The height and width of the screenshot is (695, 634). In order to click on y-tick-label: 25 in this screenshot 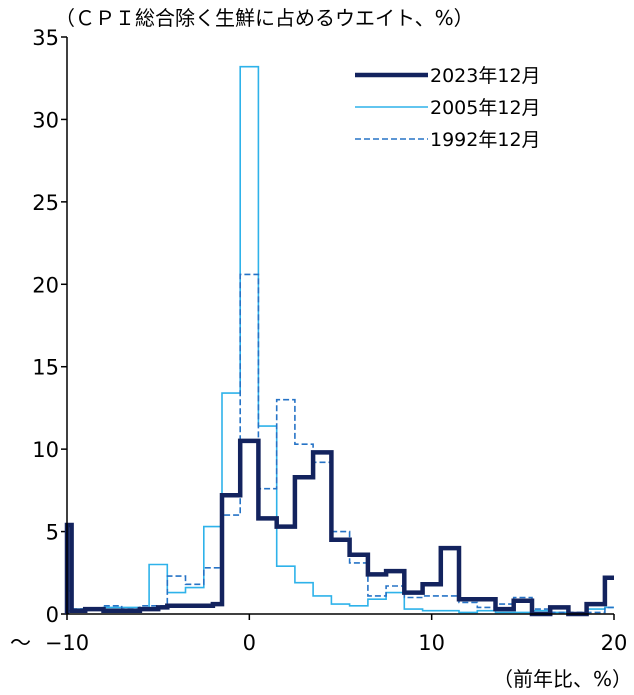, I will do `click(45, 203)`.